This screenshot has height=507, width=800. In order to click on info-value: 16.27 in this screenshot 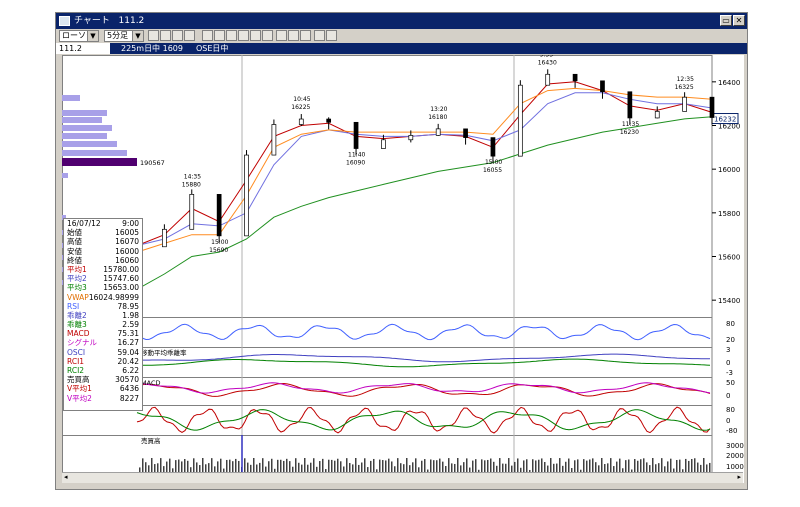, I will do `click(128, 343)`.